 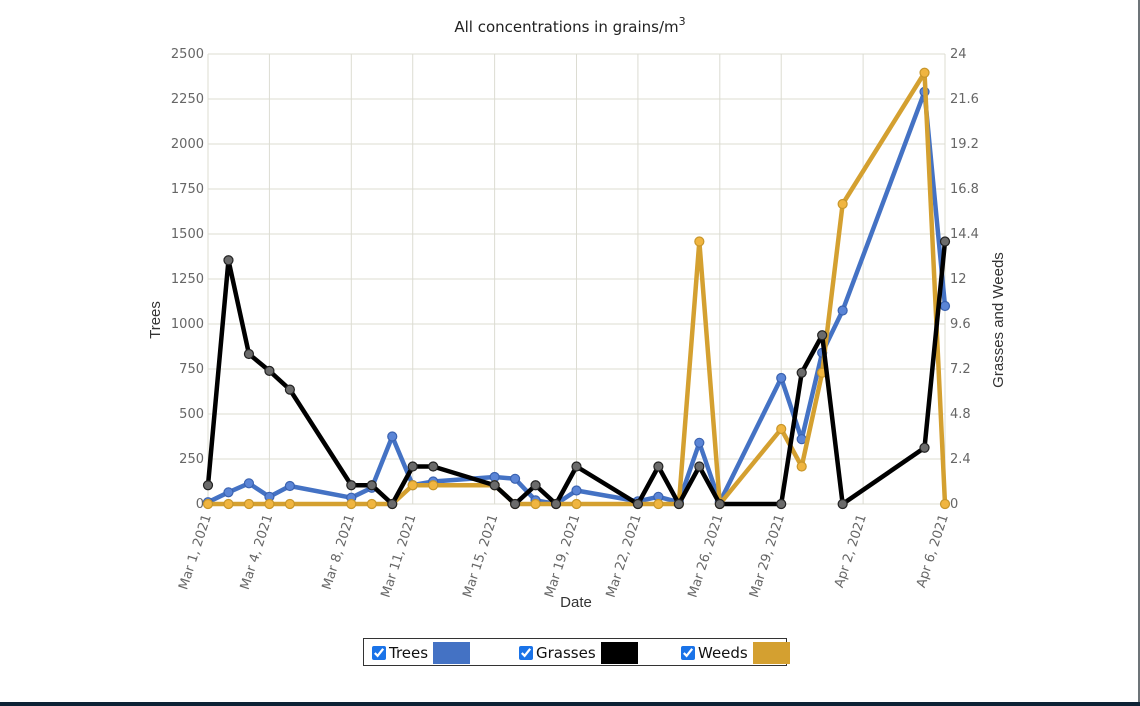 I want to click on svg-text: Apr 2, 2021, so click(x=851, y=551).